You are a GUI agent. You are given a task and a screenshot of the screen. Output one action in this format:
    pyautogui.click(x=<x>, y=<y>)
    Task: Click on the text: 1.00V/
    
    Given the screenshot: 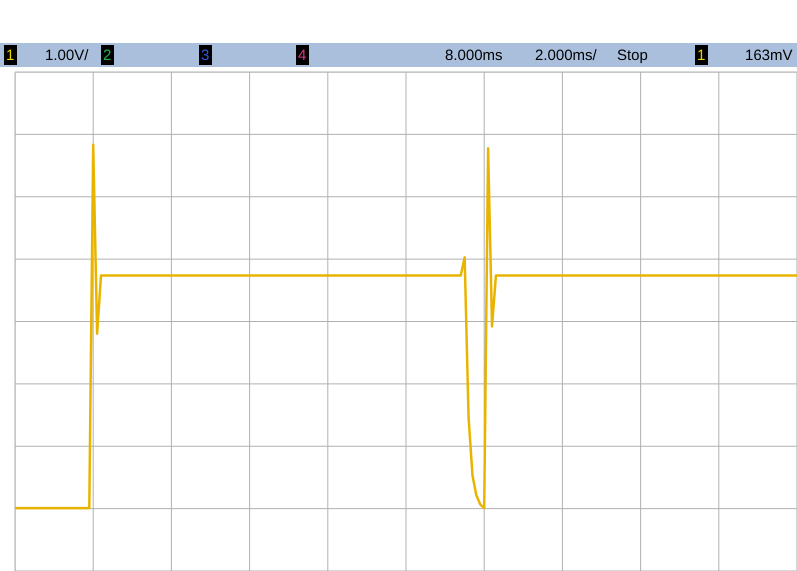 What is the action you would take?
    pyautogui.click(x=67, y=55)
    